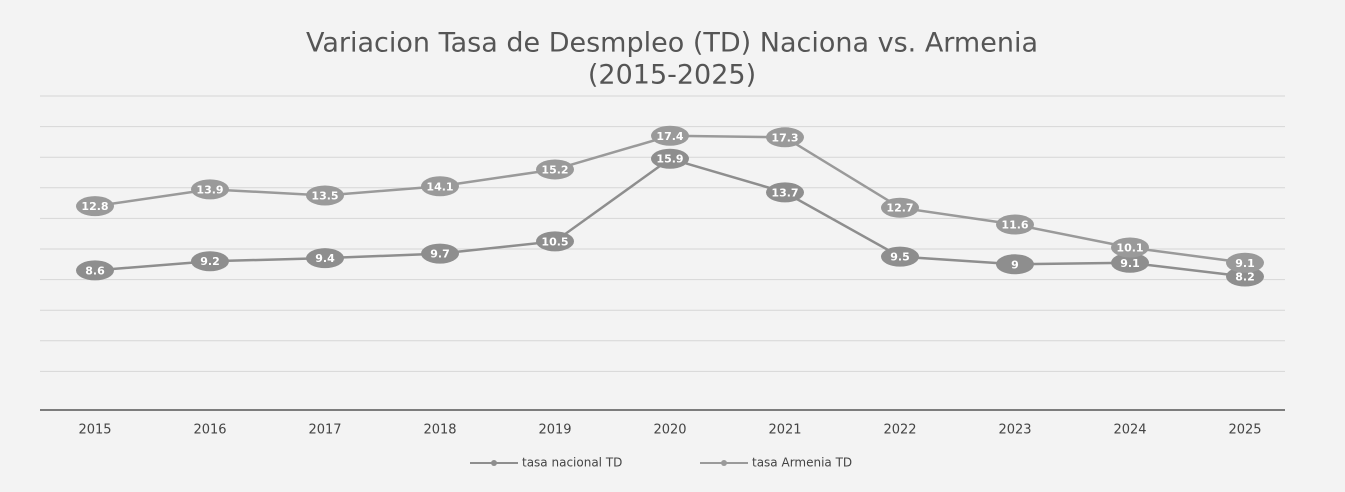  I want to click on data-label: 11.6, so click(1014, 225).